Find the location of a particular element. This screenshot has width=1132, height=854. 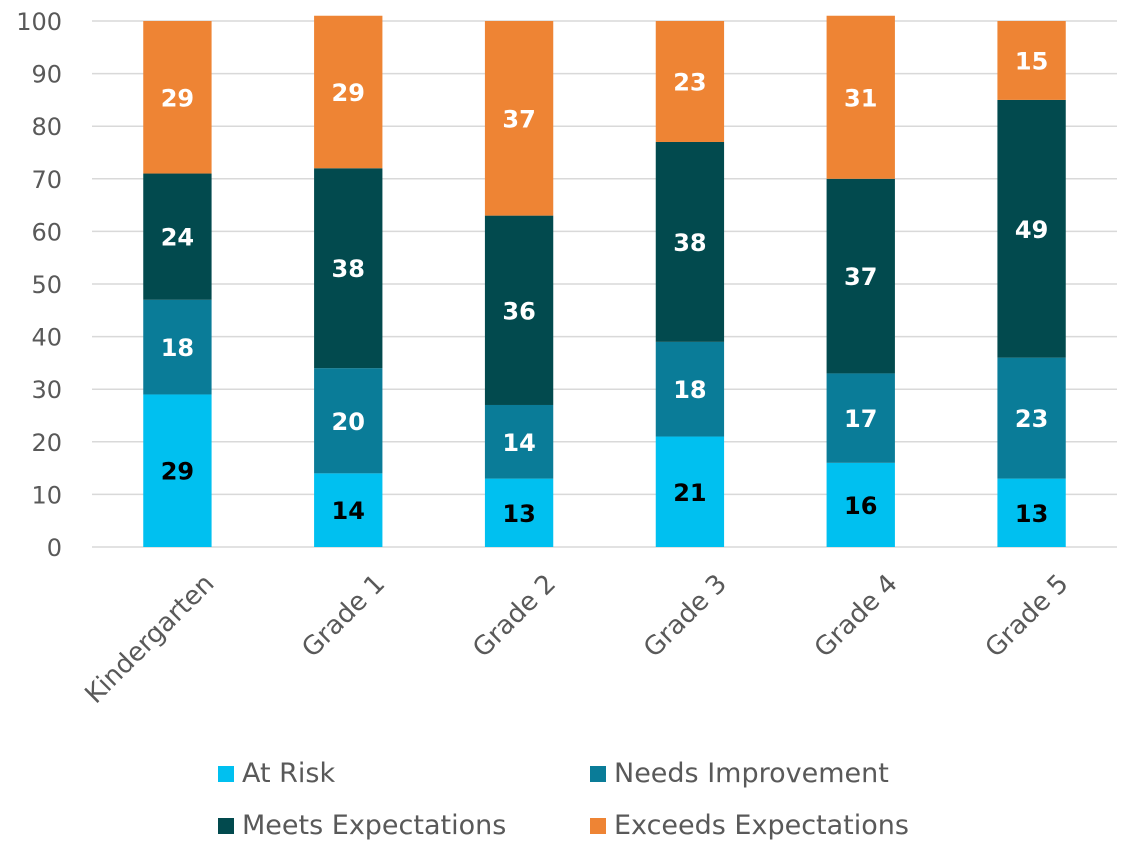

y-tick-label: 90 is located at coordinates (46, 75).